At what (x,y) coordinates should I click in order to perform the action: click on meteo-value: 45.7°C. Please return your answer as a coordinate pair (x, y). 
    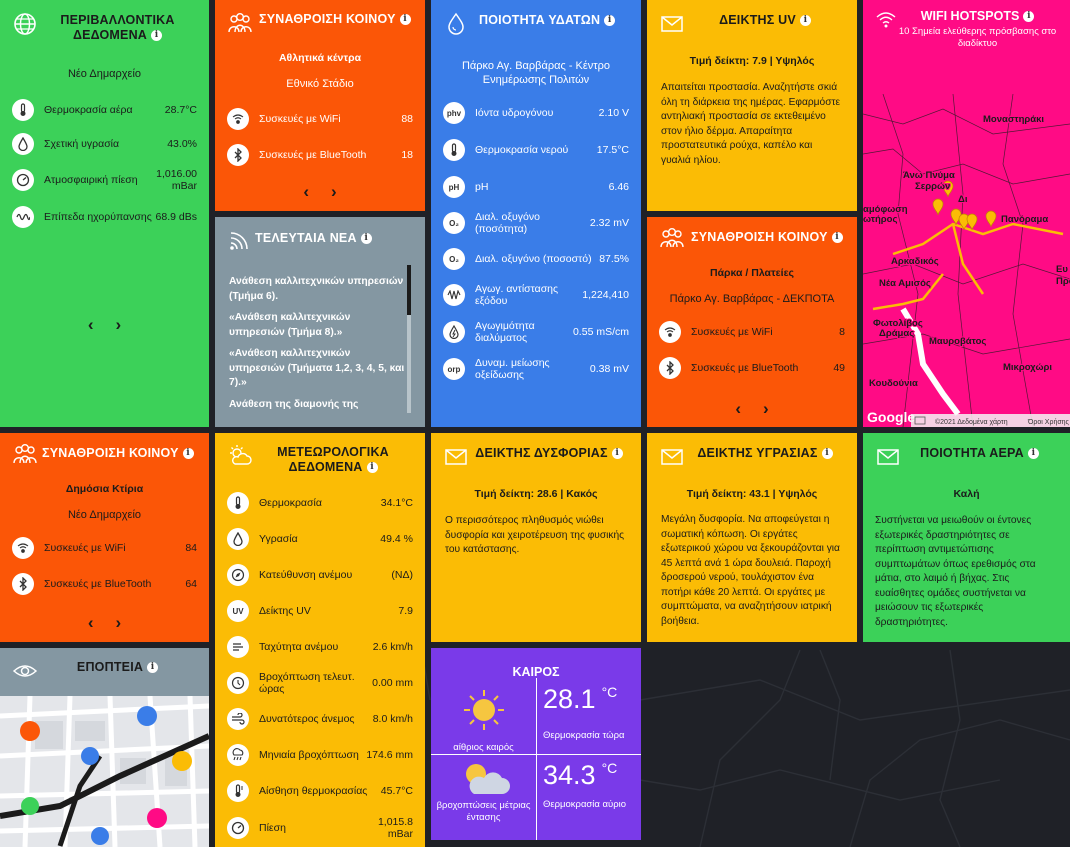
    Looking at the image, I should click on (396, 791).